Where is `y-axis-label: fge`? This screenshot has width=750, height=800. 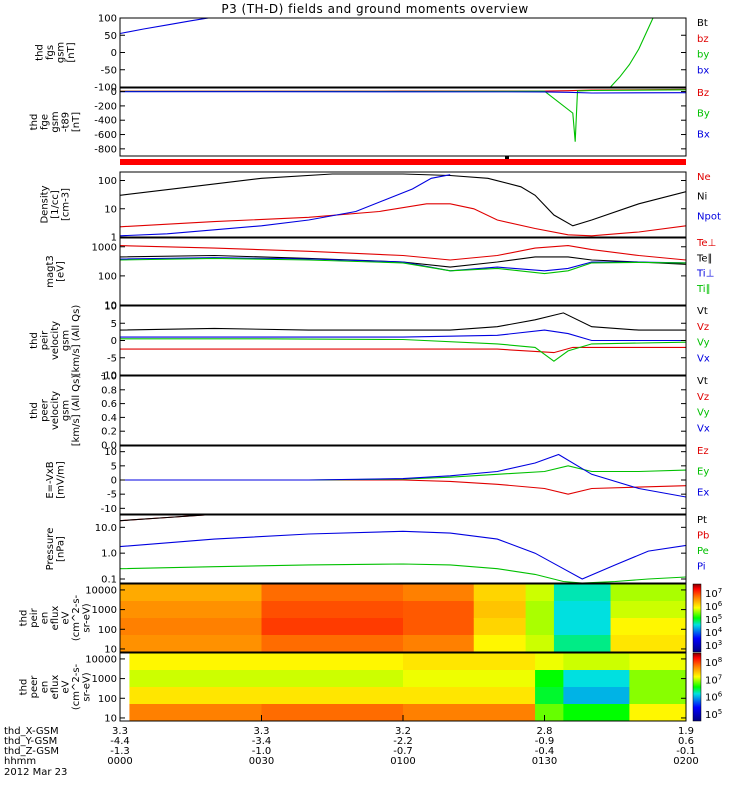
y-axis-label: fge is located at coordinates (45, 122).